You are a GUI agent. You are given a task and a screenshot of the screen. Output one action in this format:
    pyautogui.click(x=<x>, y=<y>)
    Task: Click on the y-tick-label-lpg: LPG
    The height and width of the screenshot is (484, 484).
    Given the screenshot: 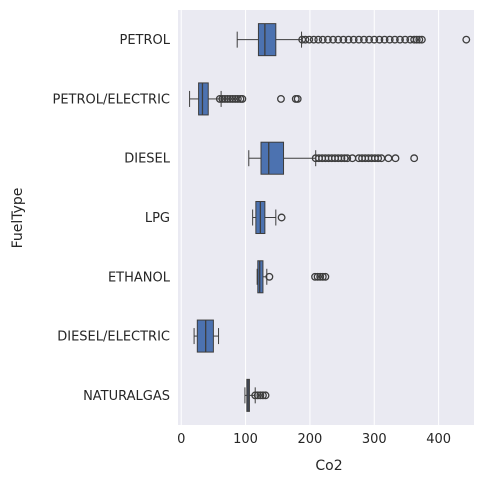 What is the action you would take?
    pyautogui.click(x=157, y=218)
    